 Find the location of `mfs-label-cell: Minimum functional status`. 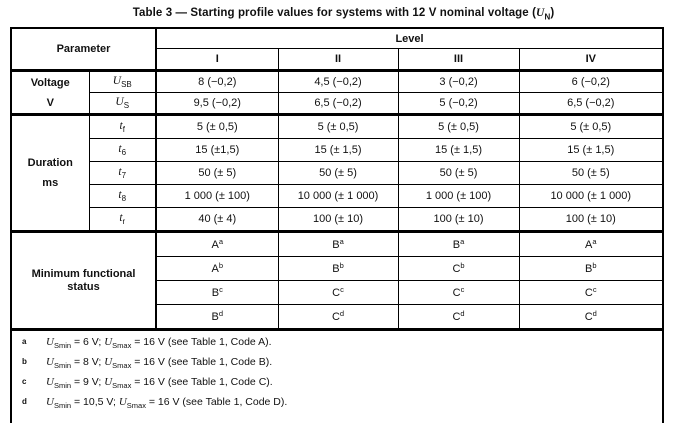

mfs-label-cell: Minimum functional status is located at coordinates (83, 280).